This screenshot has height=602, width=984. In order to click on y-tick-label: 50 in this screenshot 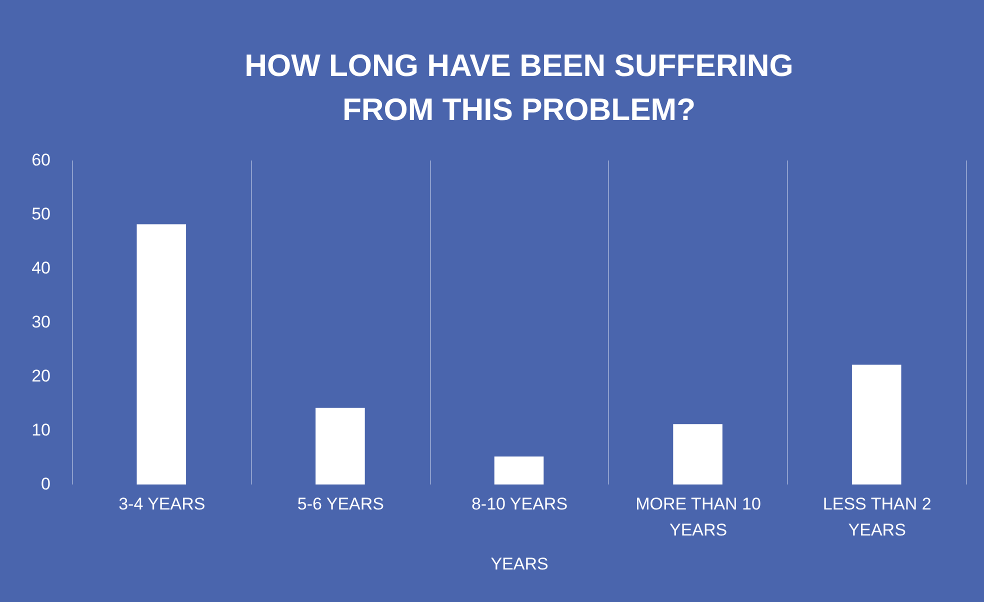, I will do `click(41, 214)`.